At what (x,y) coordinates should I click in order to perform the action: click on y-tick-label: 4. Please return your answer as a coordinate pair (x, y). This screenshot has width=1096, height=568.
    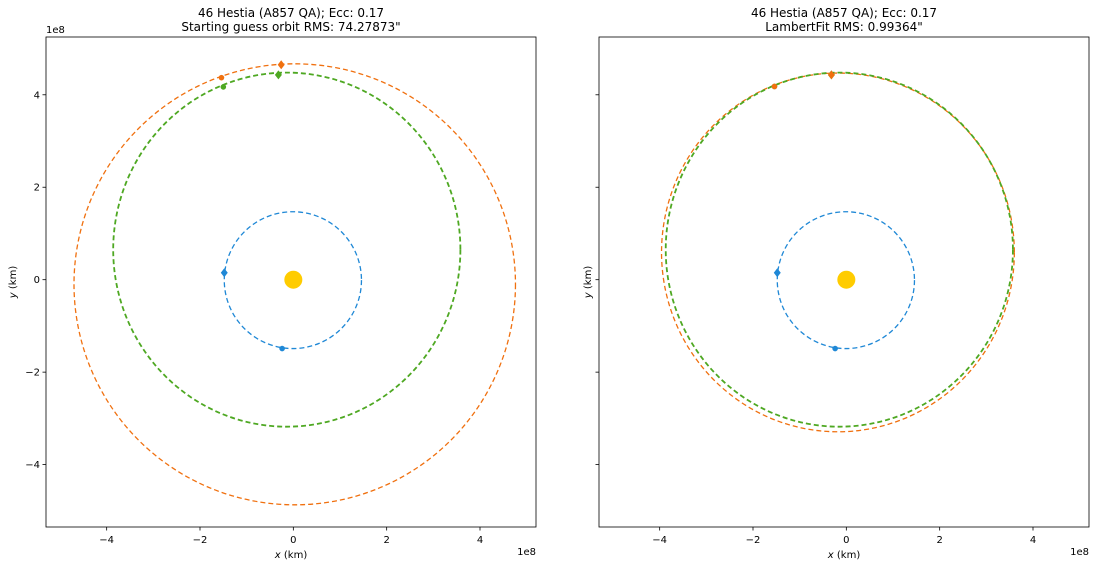
    Looking at the image, I should click on (37, 95).